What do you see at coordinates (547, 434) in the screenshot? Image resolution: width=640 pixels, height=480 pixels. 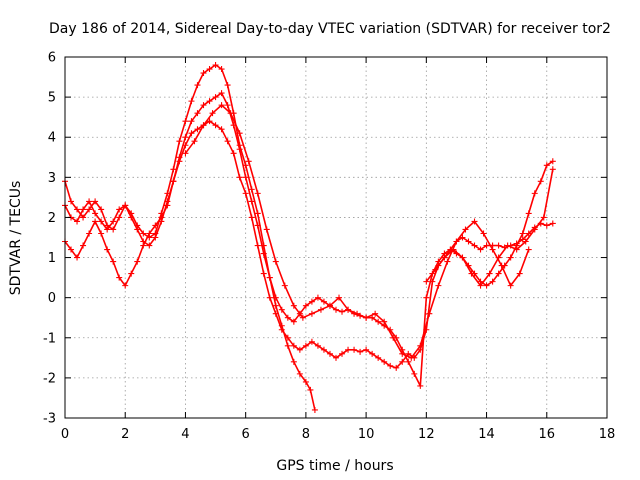 I see `x-tick-label: 16` at bounding box center [547, 434].